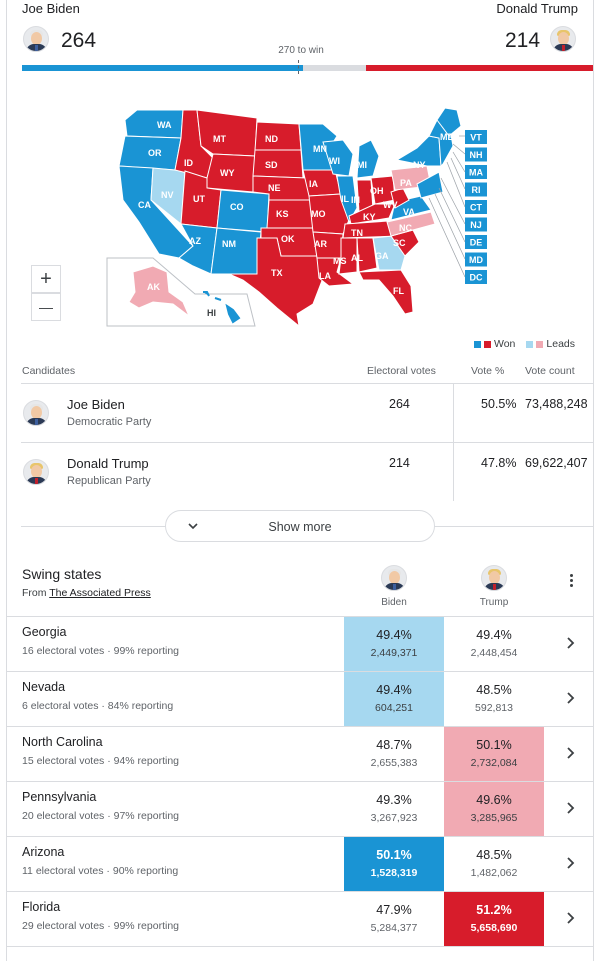 This screenshot has width=600, height=961. I want to click on callout-ri, so click(476, 189).